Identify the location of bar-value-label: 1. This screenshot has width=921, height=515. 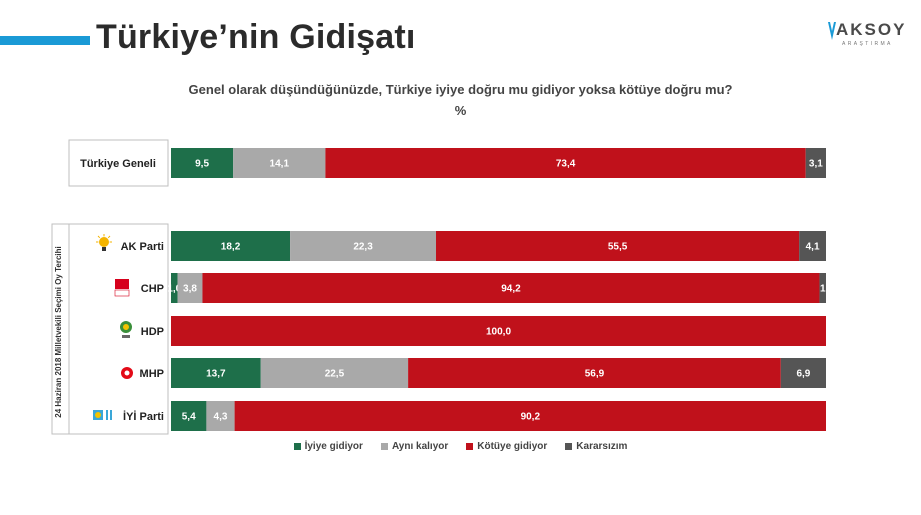
(823, 289).